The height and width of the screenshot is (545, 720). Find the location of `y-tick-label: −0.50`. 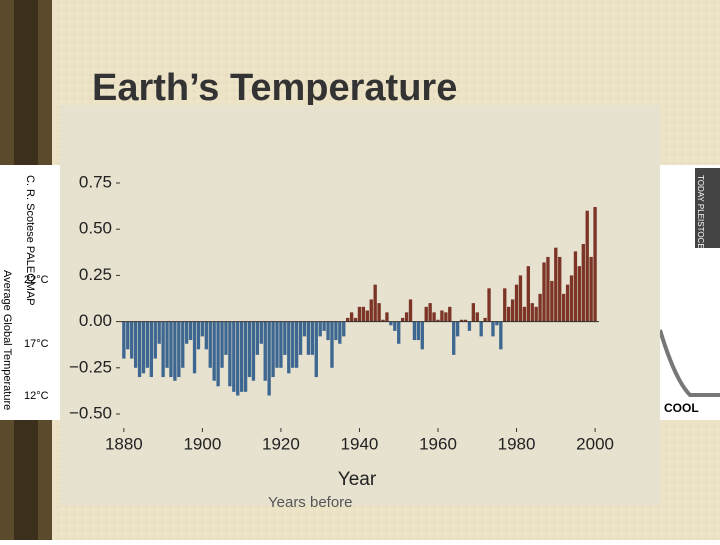

y-tick-label: −0.50 is located at coordinates (90, 412).